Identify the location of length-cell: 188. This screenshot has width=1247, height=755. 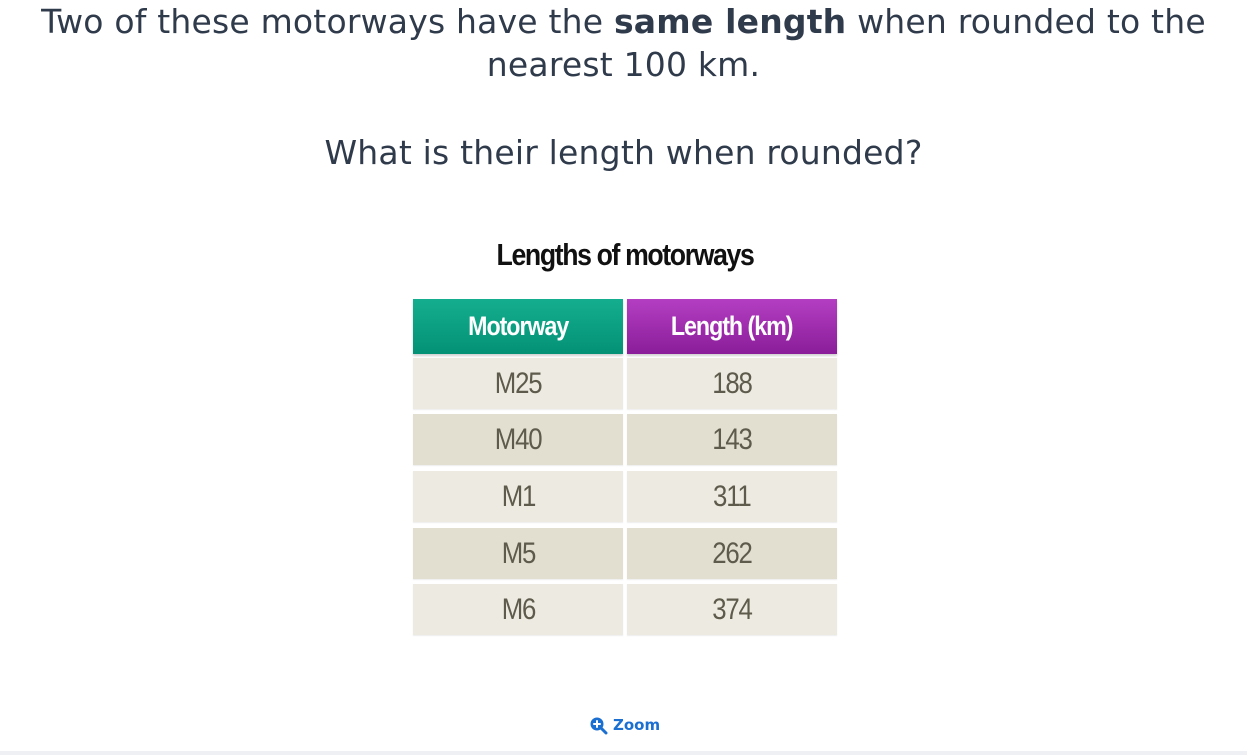
(732, 383).